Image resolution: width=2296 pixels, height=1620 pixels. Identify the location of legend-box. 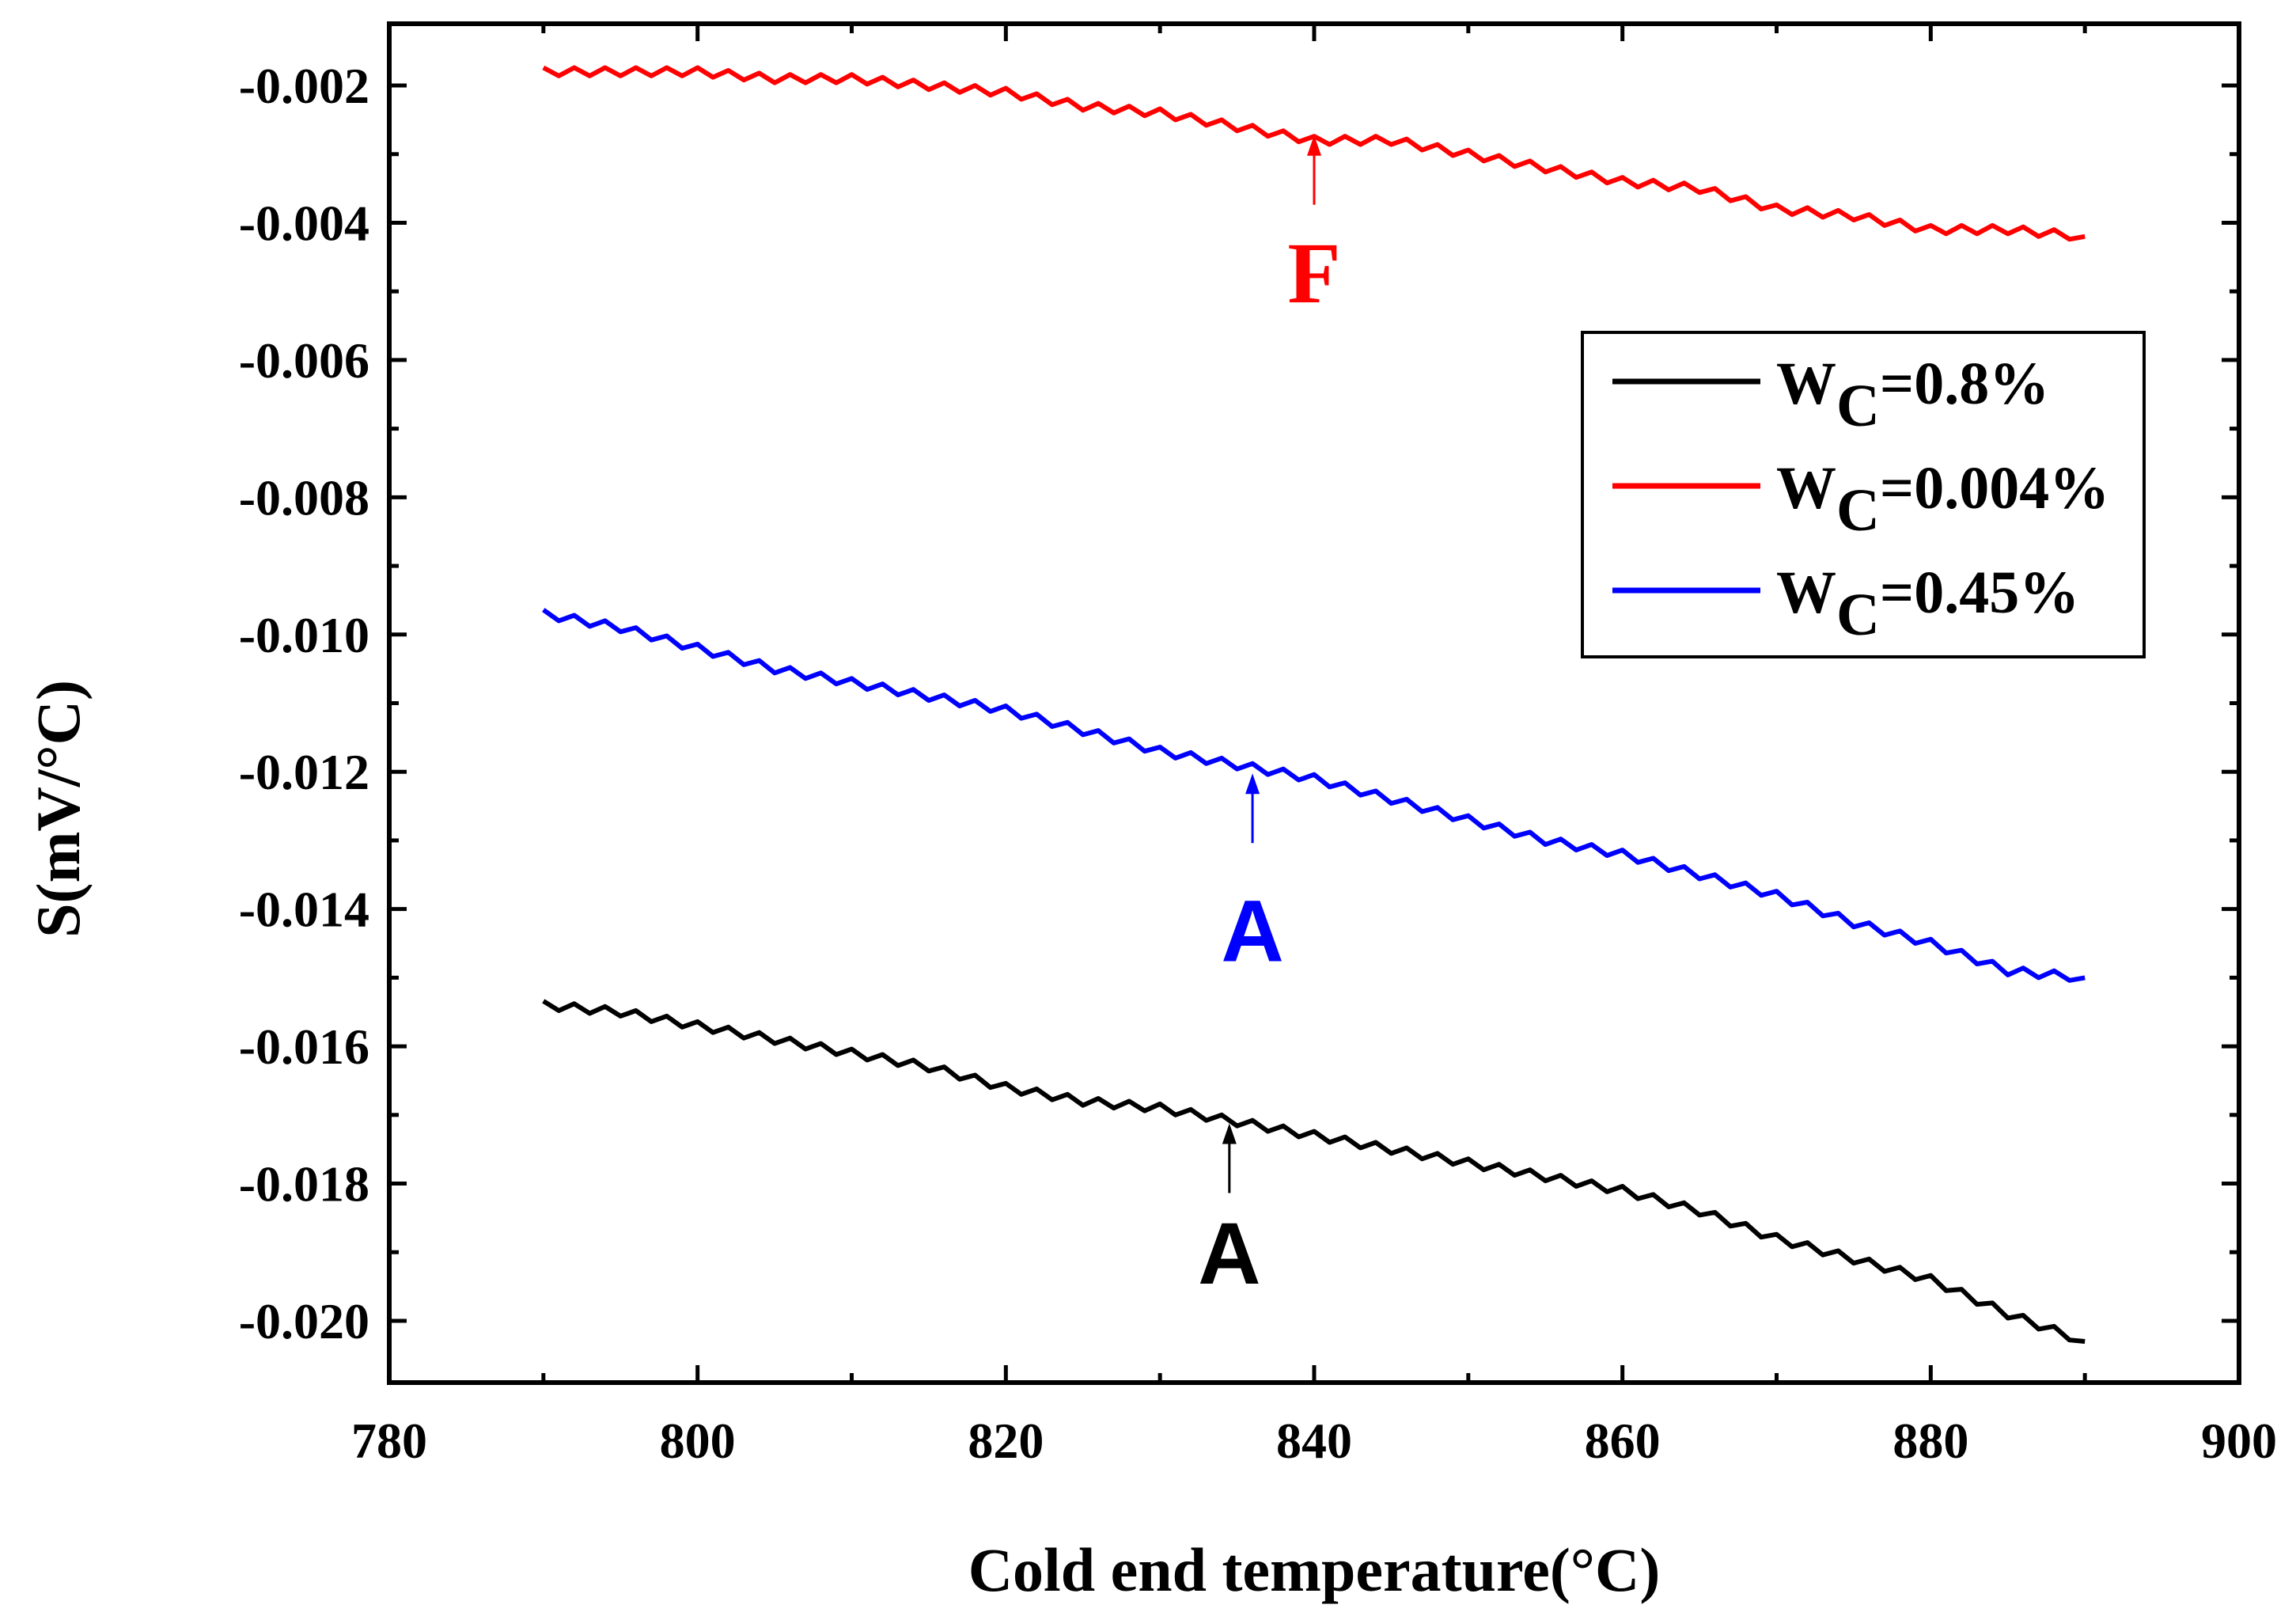
(1864, 494).